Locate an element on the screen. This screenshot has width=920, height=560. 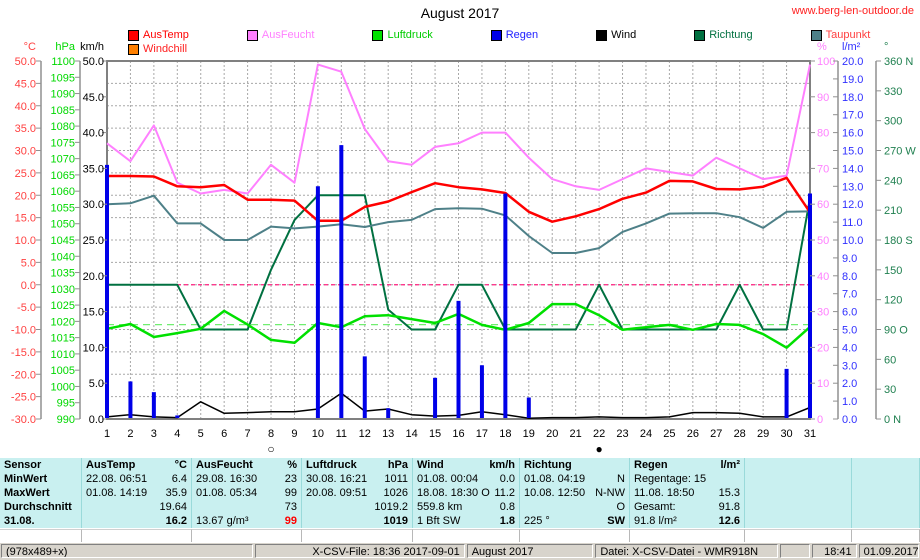
axis-tick-label-press: 990 is located at coordinates (66, 420).